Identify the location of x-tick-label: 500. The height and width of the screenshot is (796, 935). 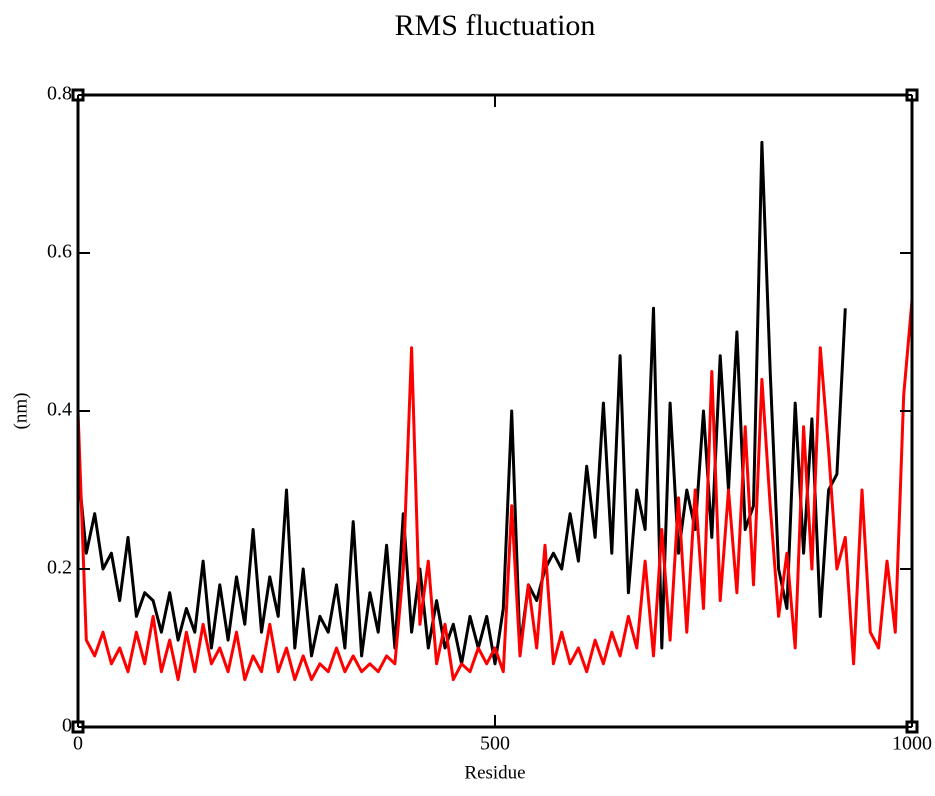
(495, 744).